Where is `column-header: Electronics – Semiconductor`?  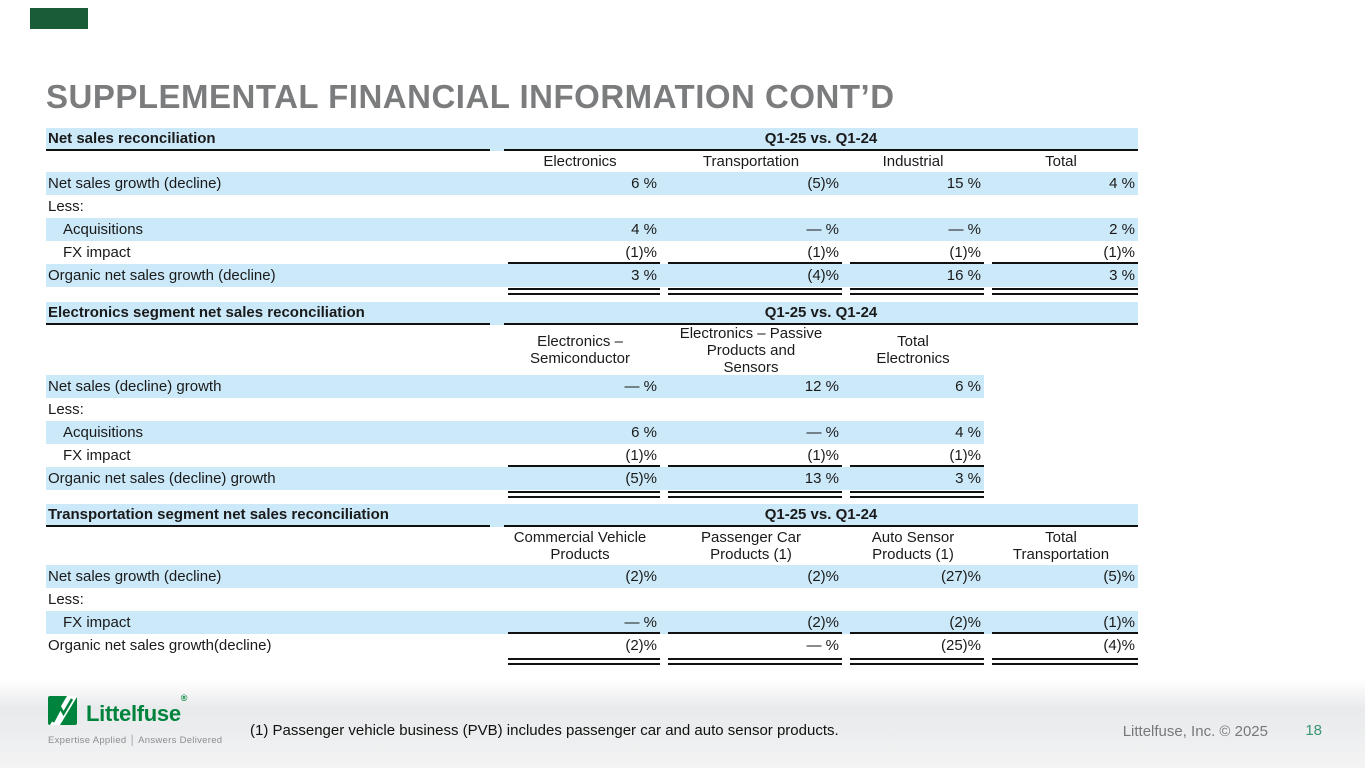 column-header: Electronics – Semiconductor is located at coordinates (580, 350).